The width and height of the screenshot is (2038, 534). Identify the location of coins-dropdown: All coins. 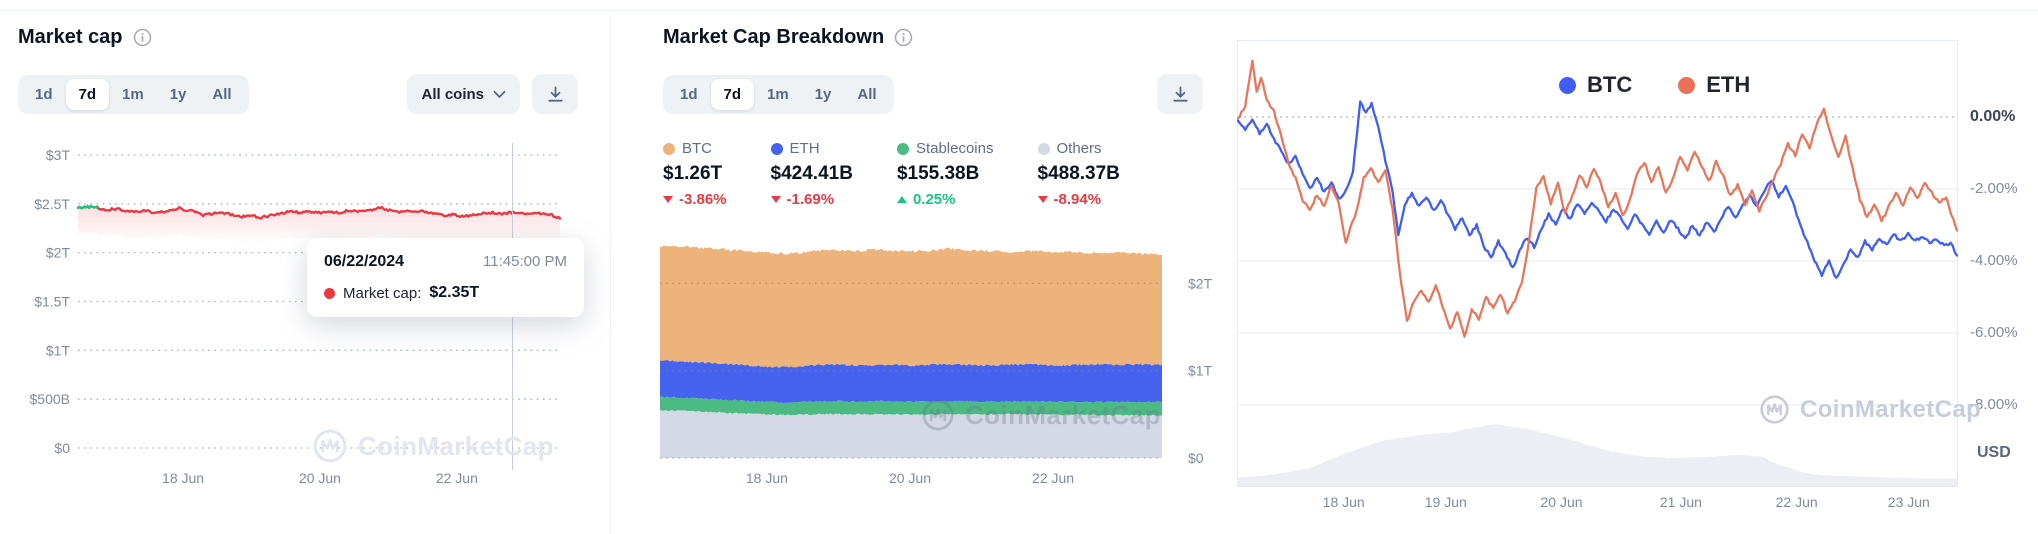
(463, 94).